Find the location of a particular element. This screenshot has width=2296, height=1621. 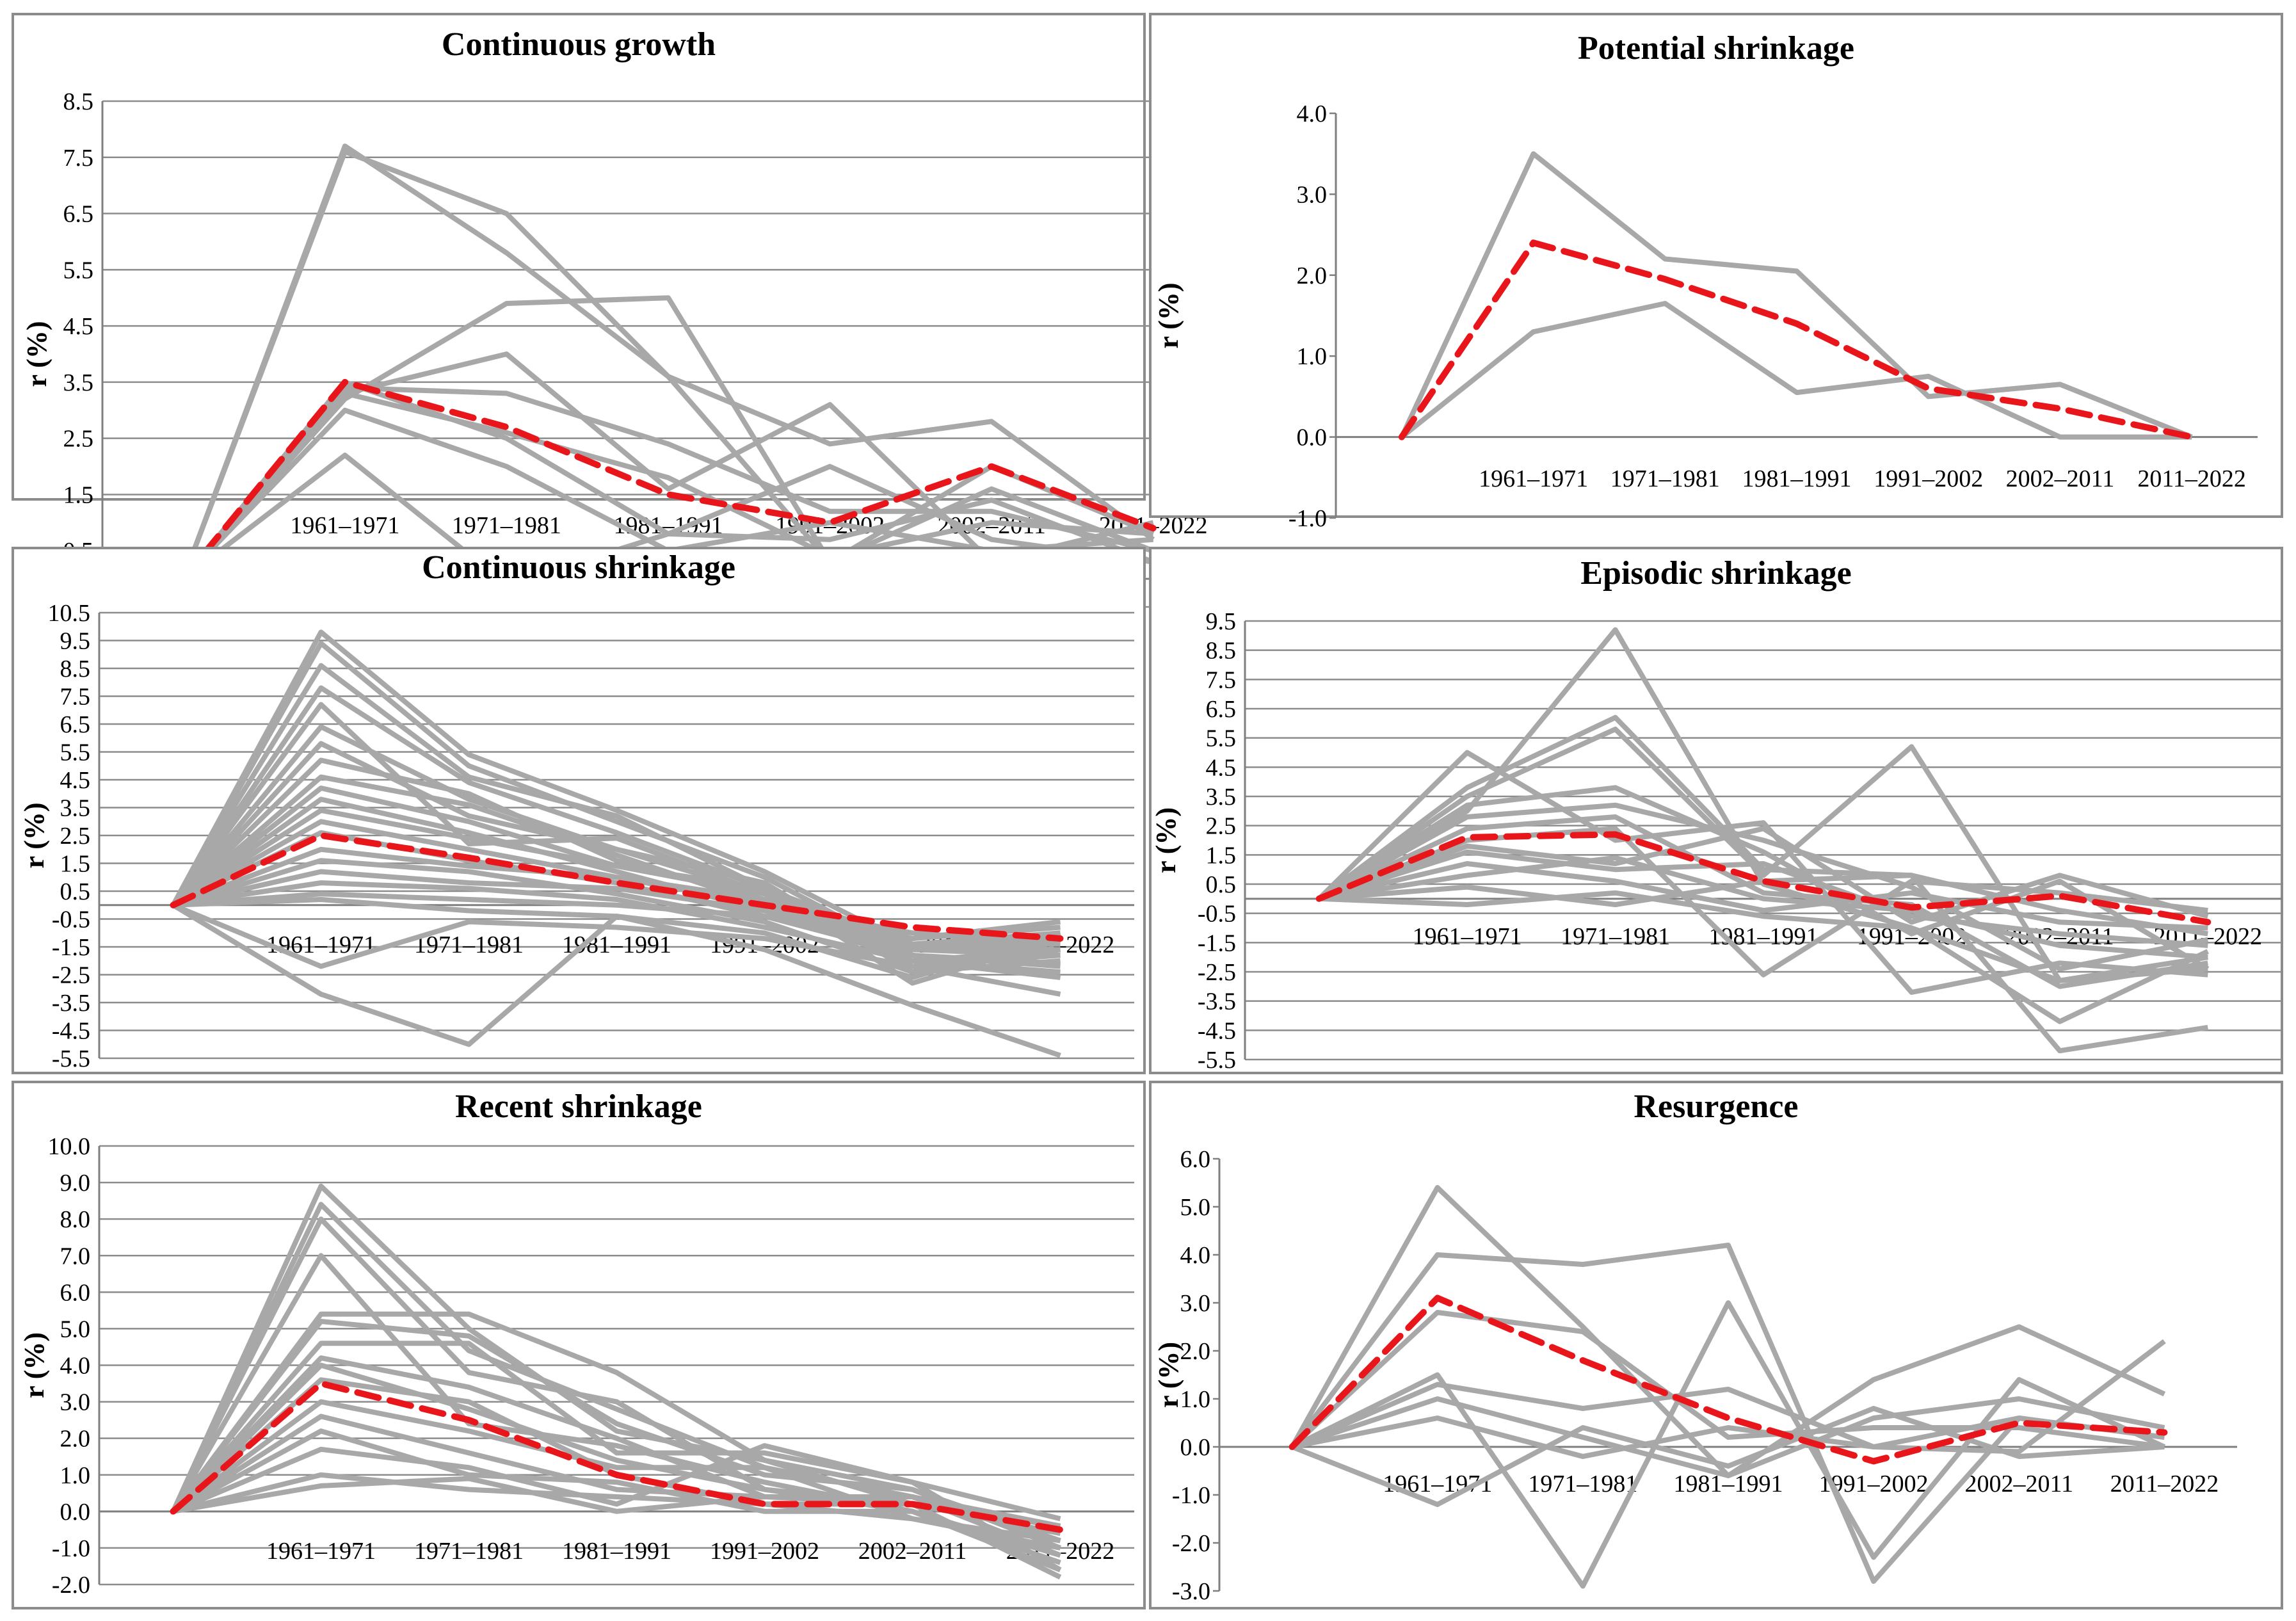

y-tick-label: -2.5 is located at coordinates (1217, 972).